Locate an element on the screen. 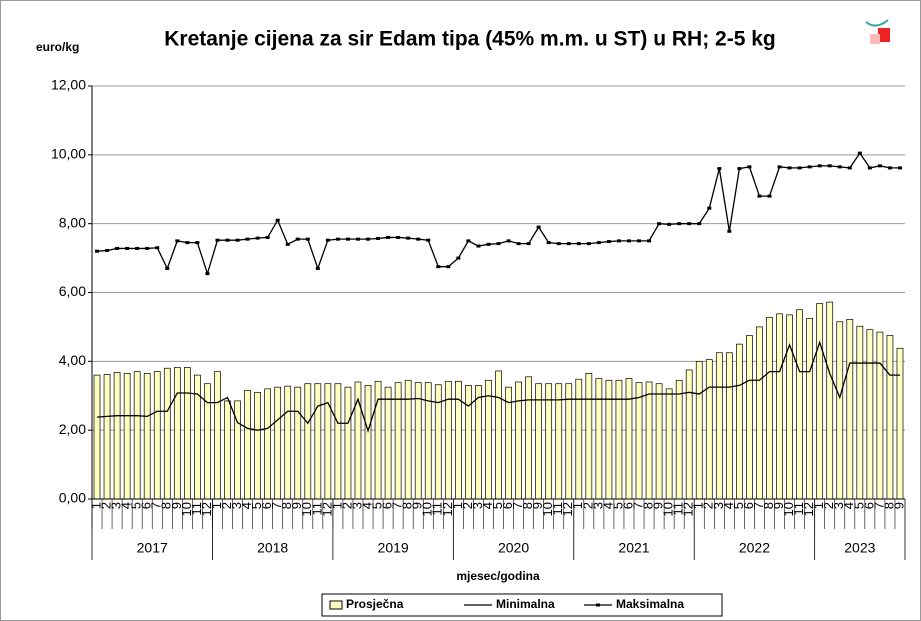 This screenshot has height=621, width=921. group-label: 2019 is located at coordinates (393, 548).